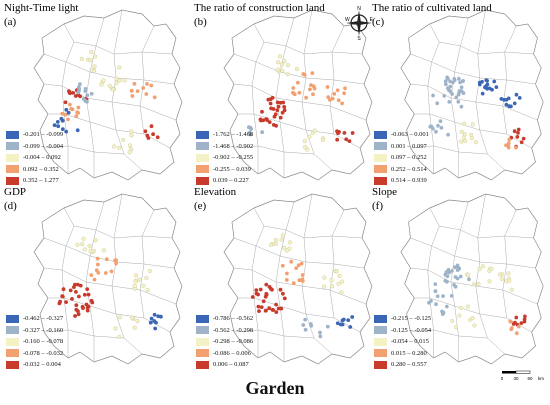 The width and height of the screenshot is (550, 405). Describe the element at coordinates (43, 330) in the screenshot. I see `legend-label: -0.327 – -0.160` at that location.